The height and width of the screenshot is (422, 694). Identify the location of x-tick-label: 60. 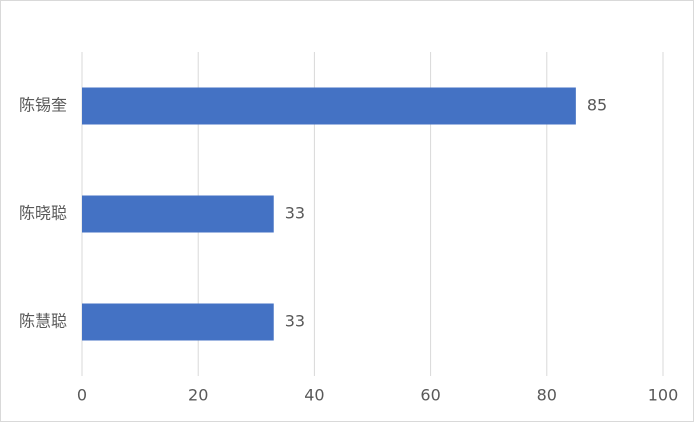
(430, 395).